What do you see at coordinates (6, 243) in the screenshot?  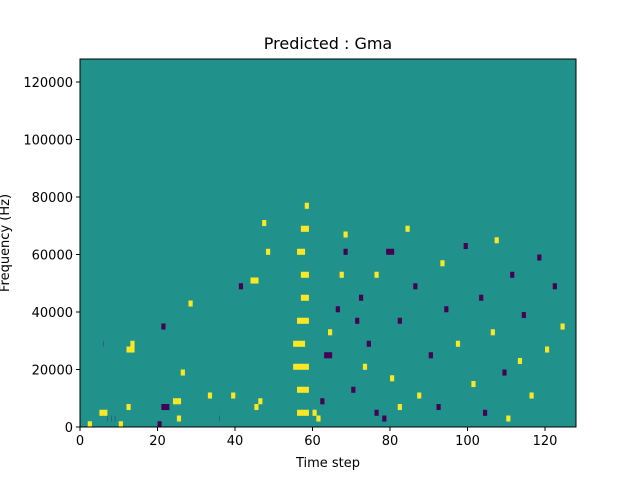 I see `y-axis-label: Frequency (Hz)` at bounding box center [6, 243].